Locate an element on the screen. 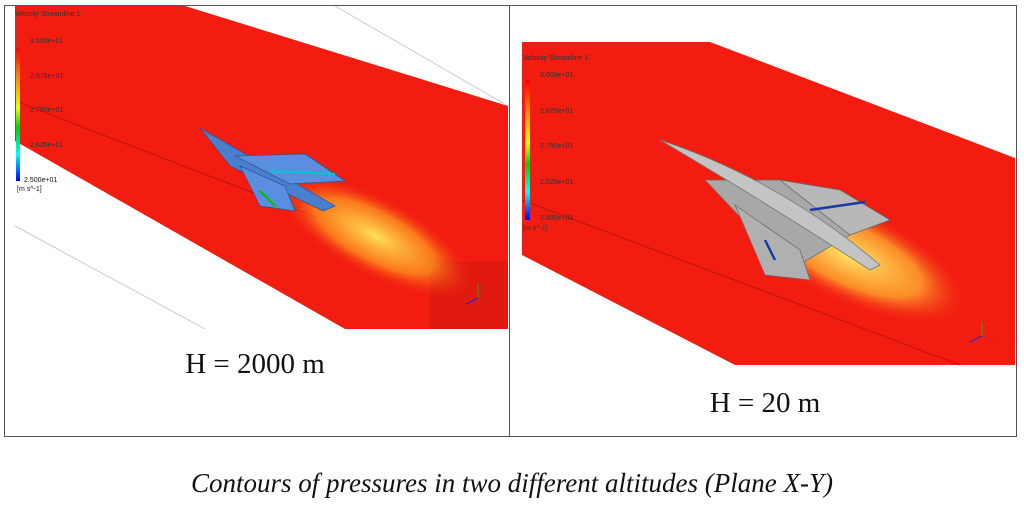 This screenshot has width=1024, height=513. panel-divider is located at coordinates (509, 221).